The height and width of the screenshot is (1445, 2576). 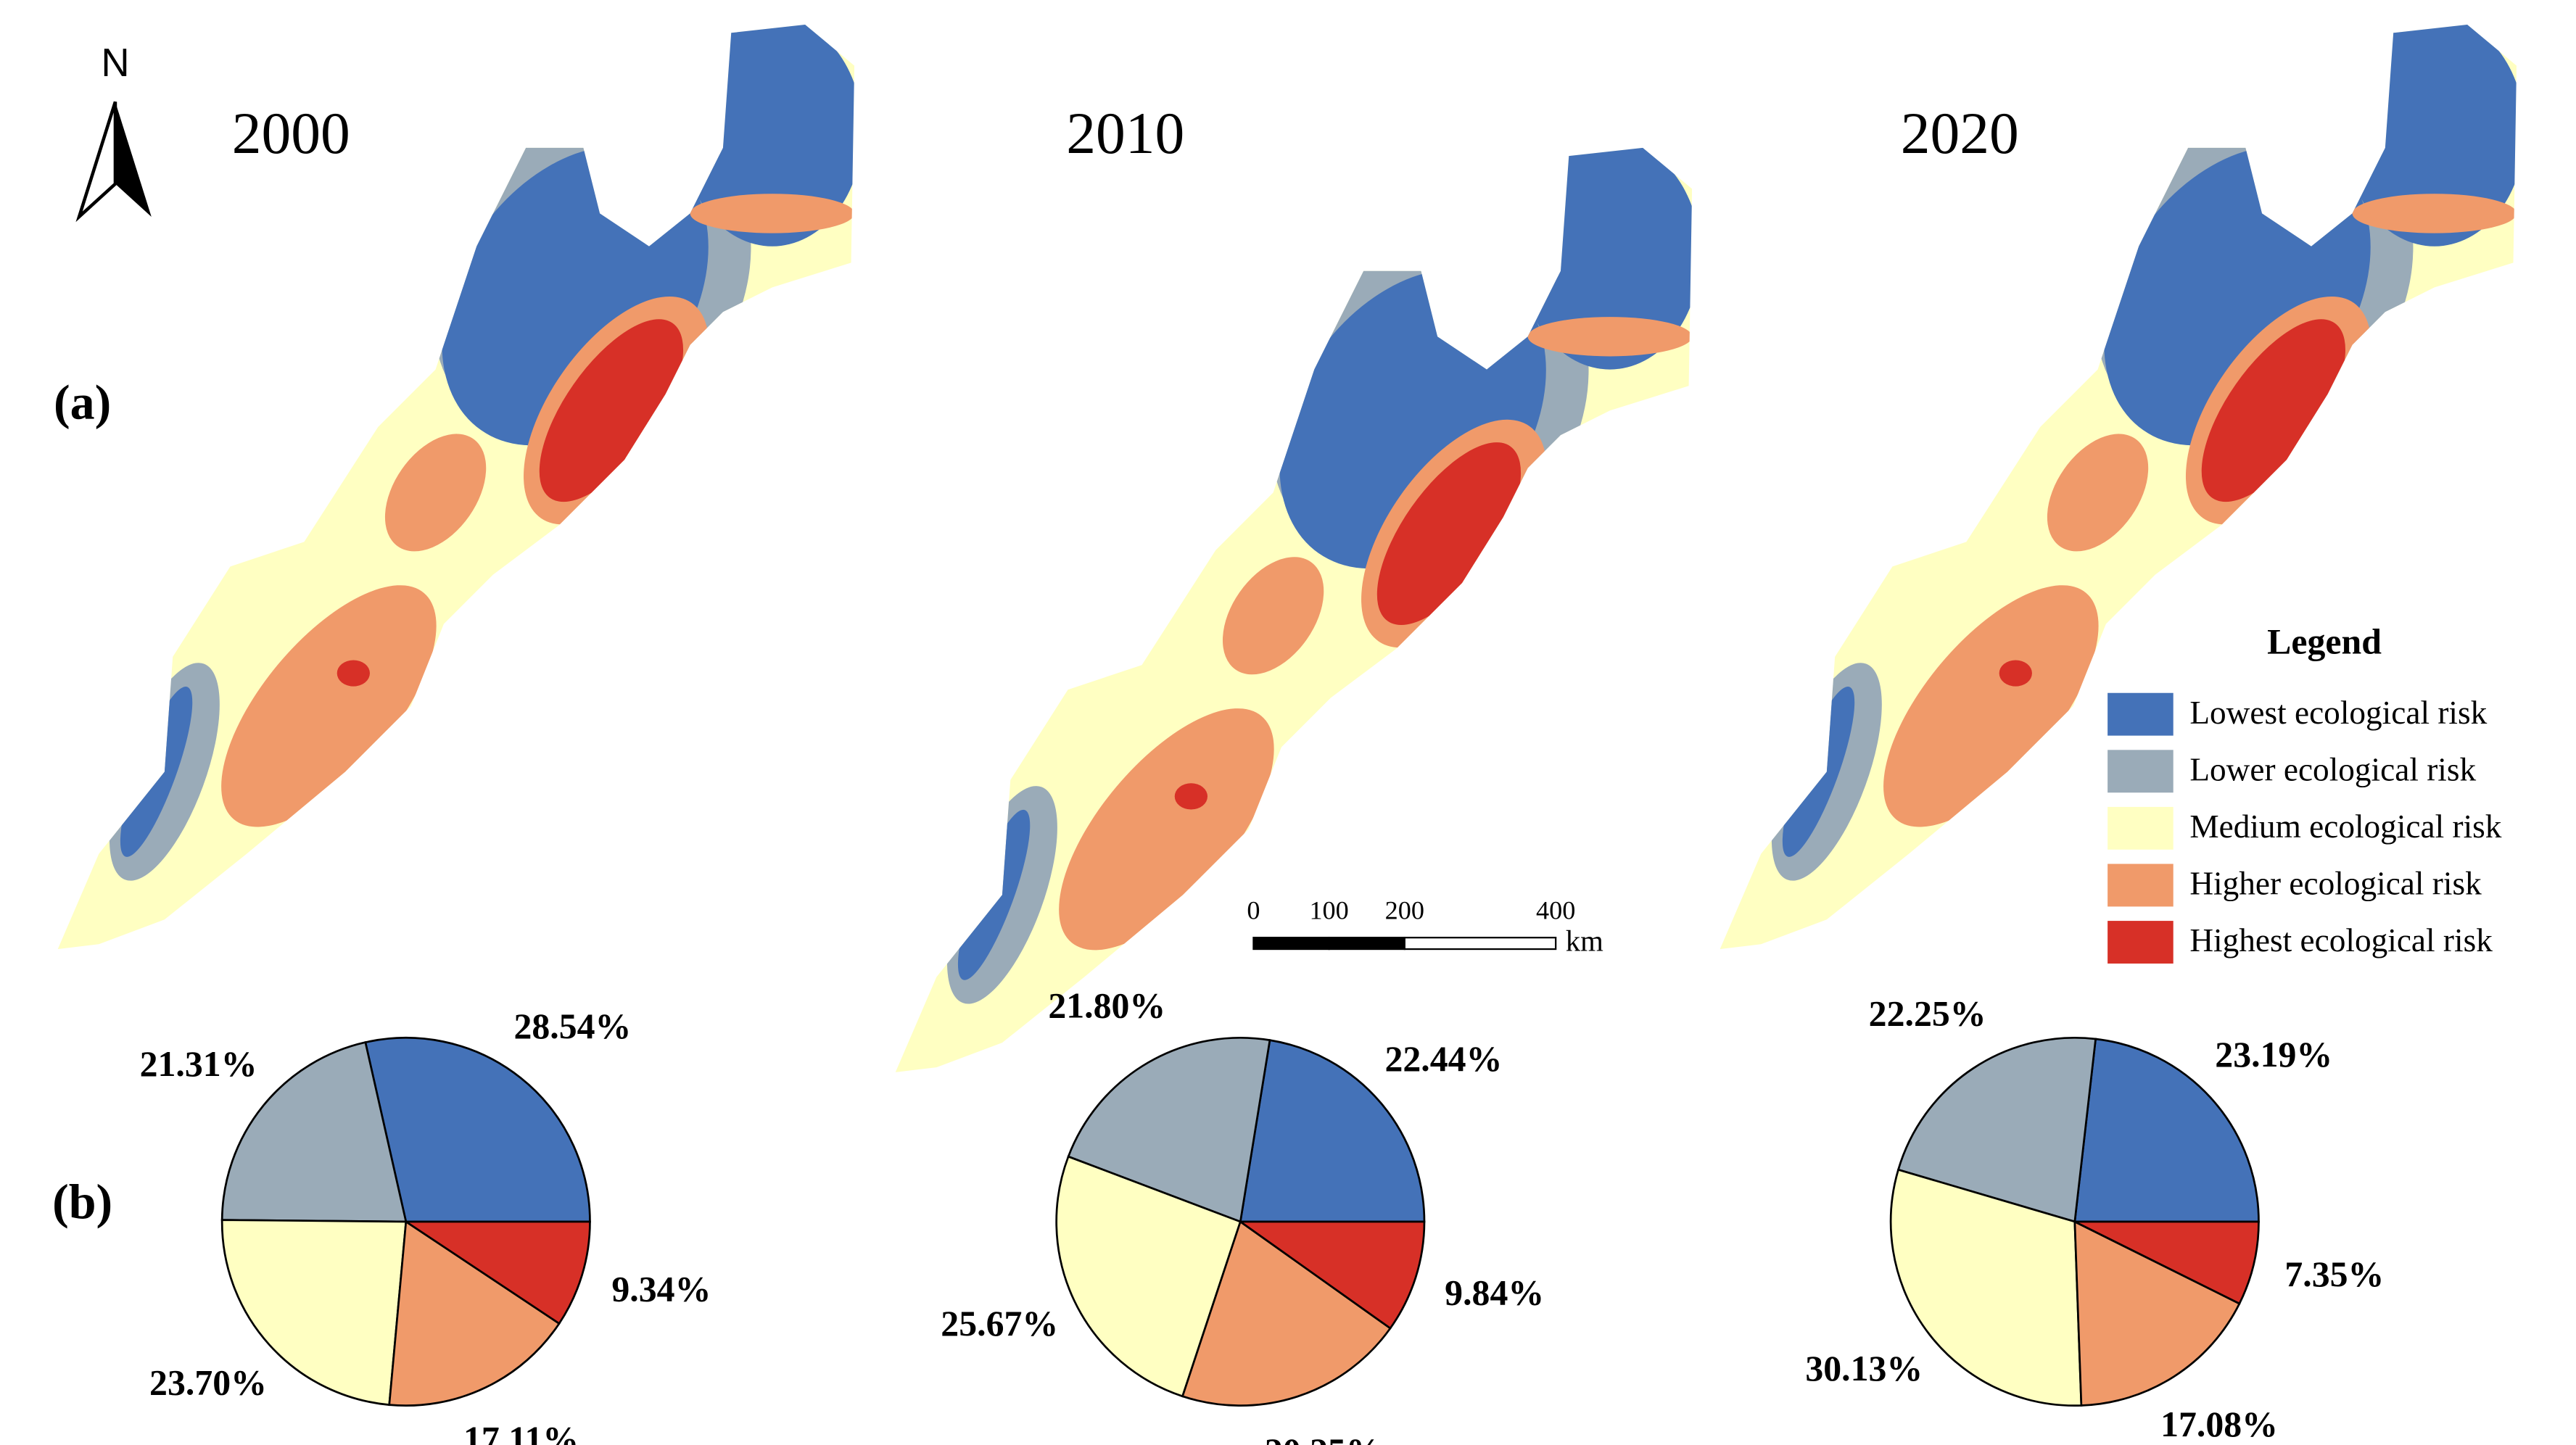 I want to click on pie-value-label: 22.25%, so click(x=1927, y=1013).